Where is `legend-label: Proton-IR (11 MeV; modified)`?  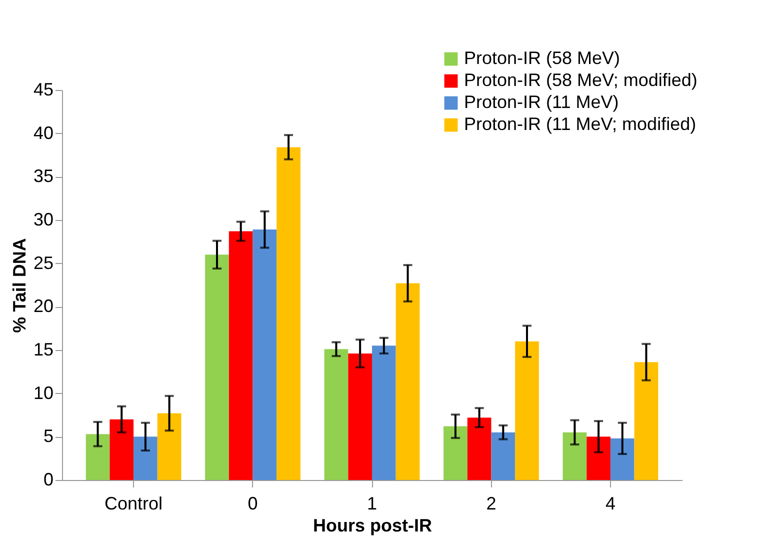
legend-label: Proton-IR (11 MeV; modified) is located at coordinates (580, 124).